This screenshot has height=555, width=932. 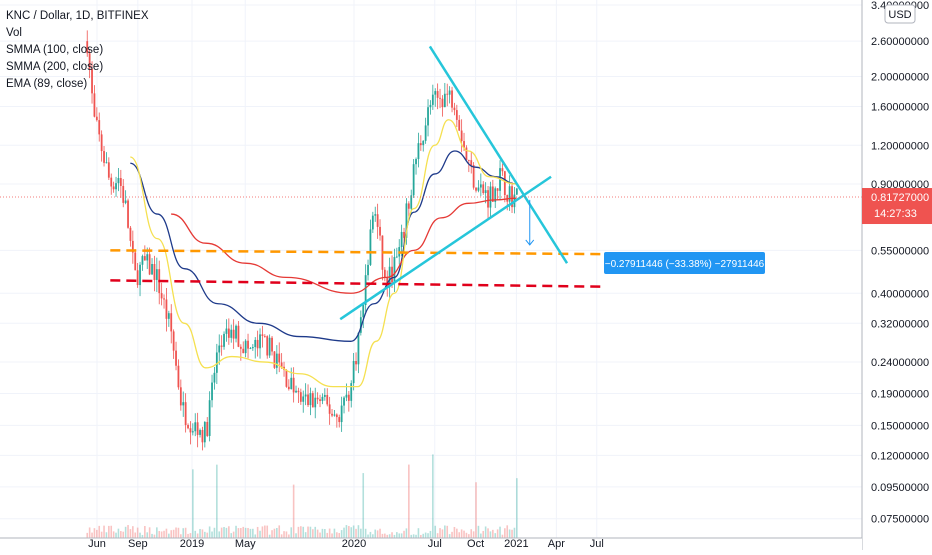 What do you see at coordinates (900, 146) in the screenshot?
I see `y-tick-label: 1.20000000` at bounding box center [900, 146].